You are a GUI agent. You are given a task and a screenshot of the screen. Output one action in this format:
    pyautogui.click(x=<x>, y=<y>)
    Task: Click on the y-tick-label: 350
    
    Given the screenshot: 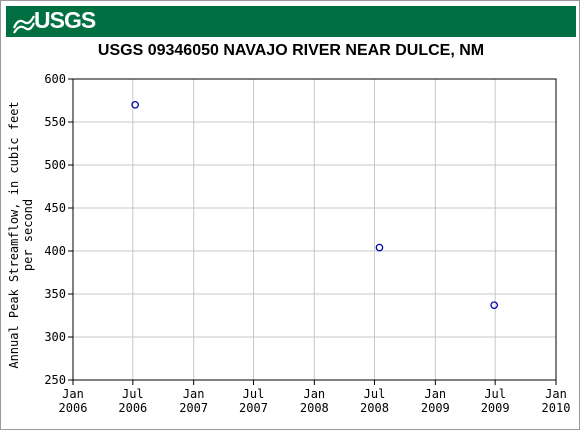 What is the action you would take?
    pyautogui.click(x=55, y=294)
    